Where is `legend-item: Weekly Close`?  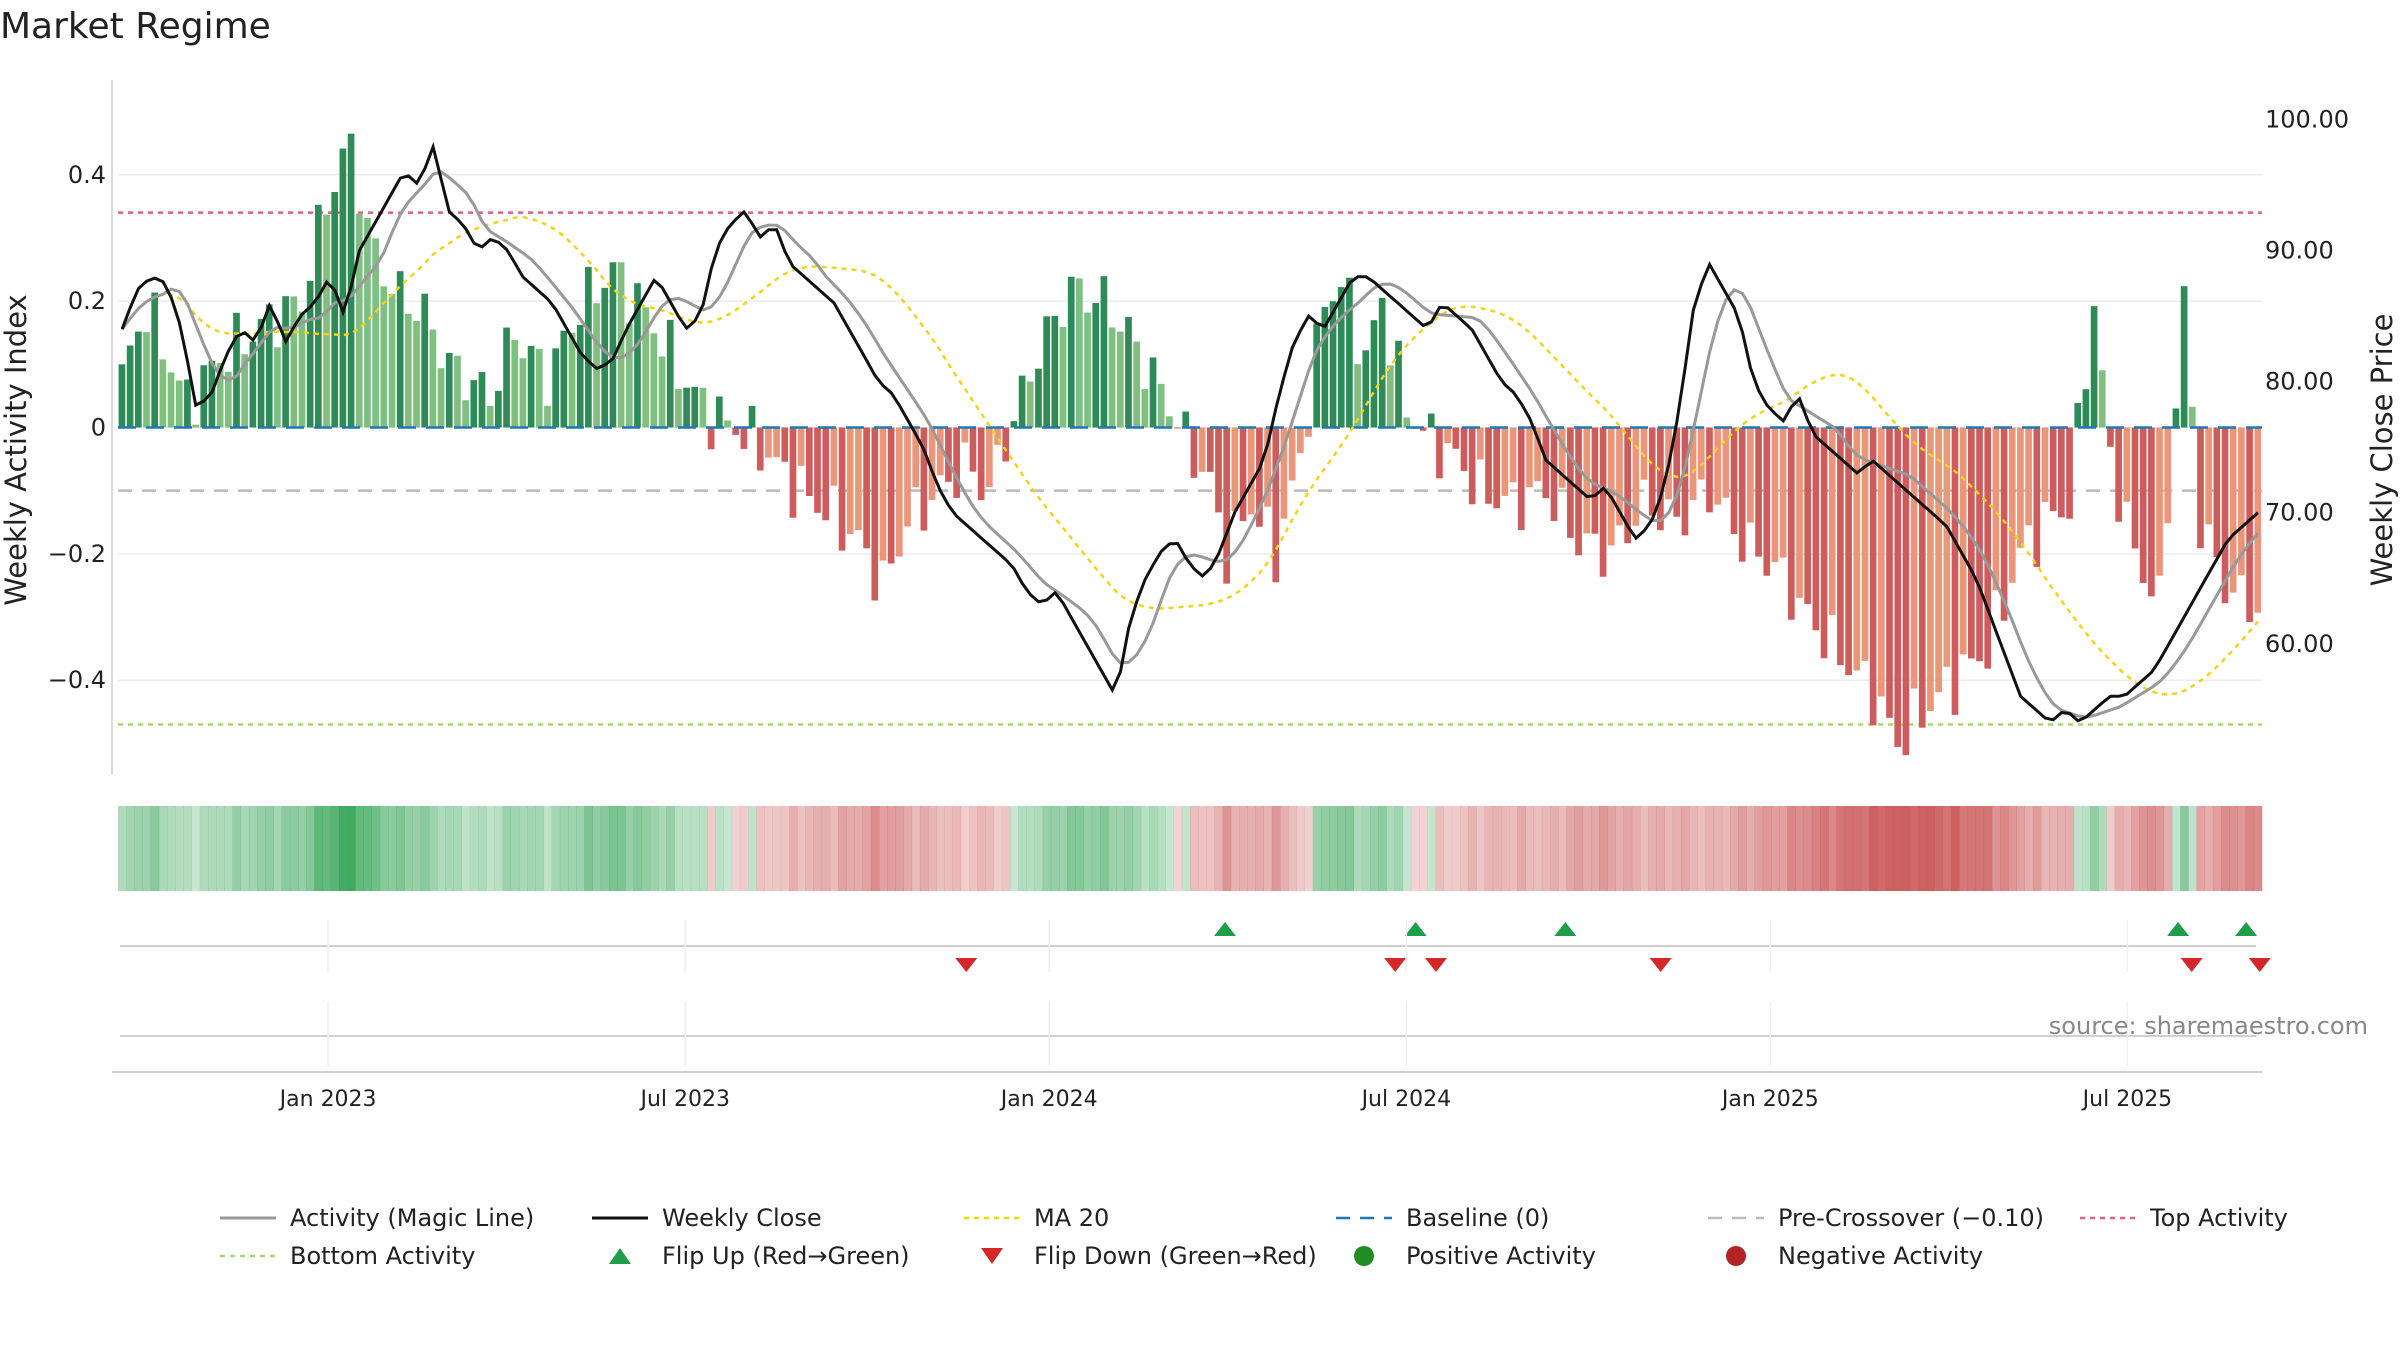
legend-item: Weekly Close is located at coordinates (707, 1218).